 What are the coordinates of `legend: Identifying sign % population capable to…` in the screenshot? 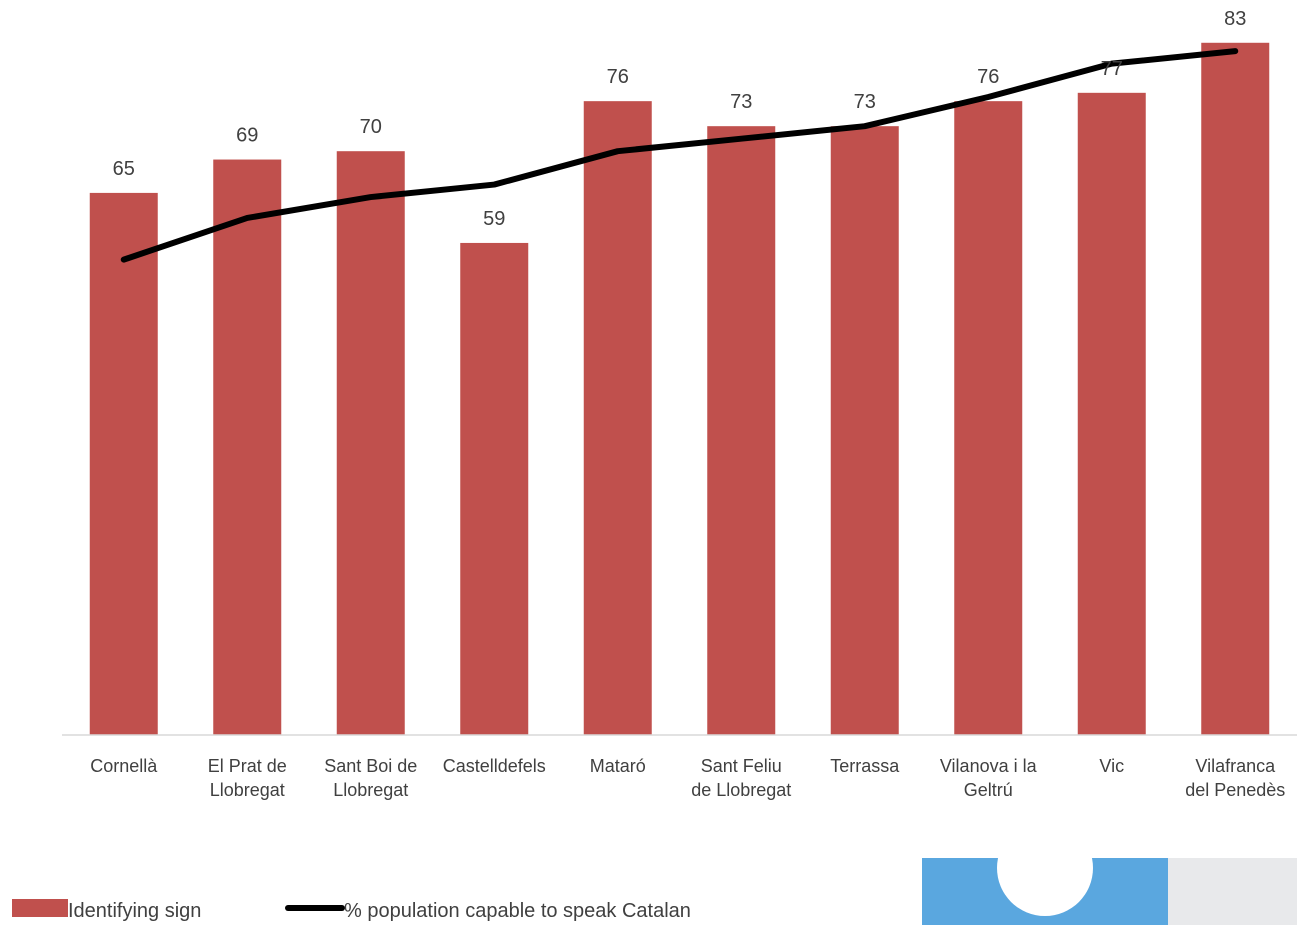 It's located at (351, 910).